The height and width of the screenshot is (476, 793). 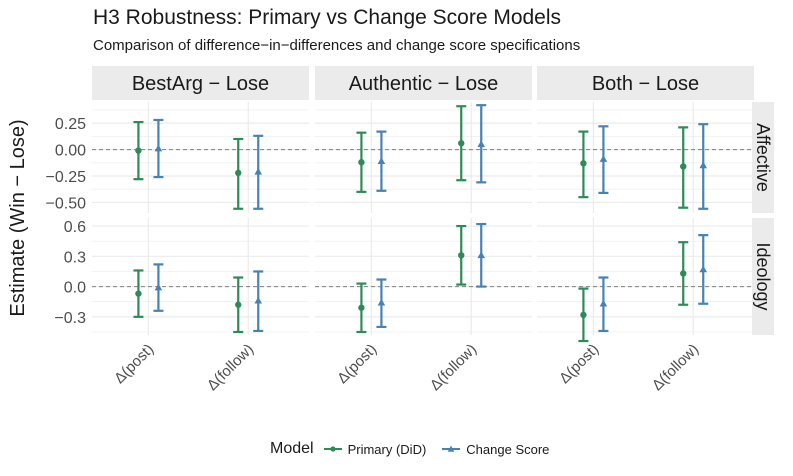 What do you see at coordinates (75, 257) in the screenshot?
I see `y-tick-label: 0.3` at bounding box center [75, 257].